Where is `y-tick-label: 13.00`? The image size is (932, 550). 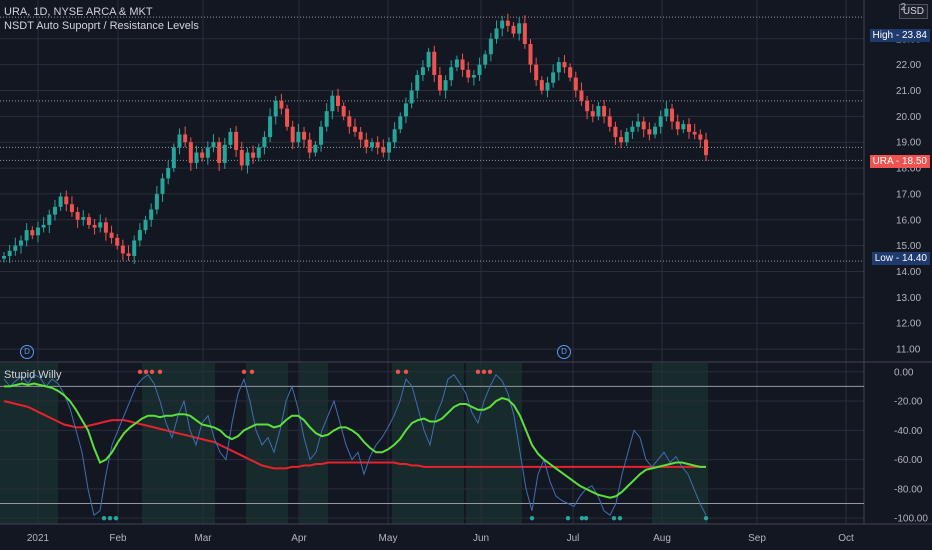
y-tick-label: 13.00 is located at coordinates (908, 298).